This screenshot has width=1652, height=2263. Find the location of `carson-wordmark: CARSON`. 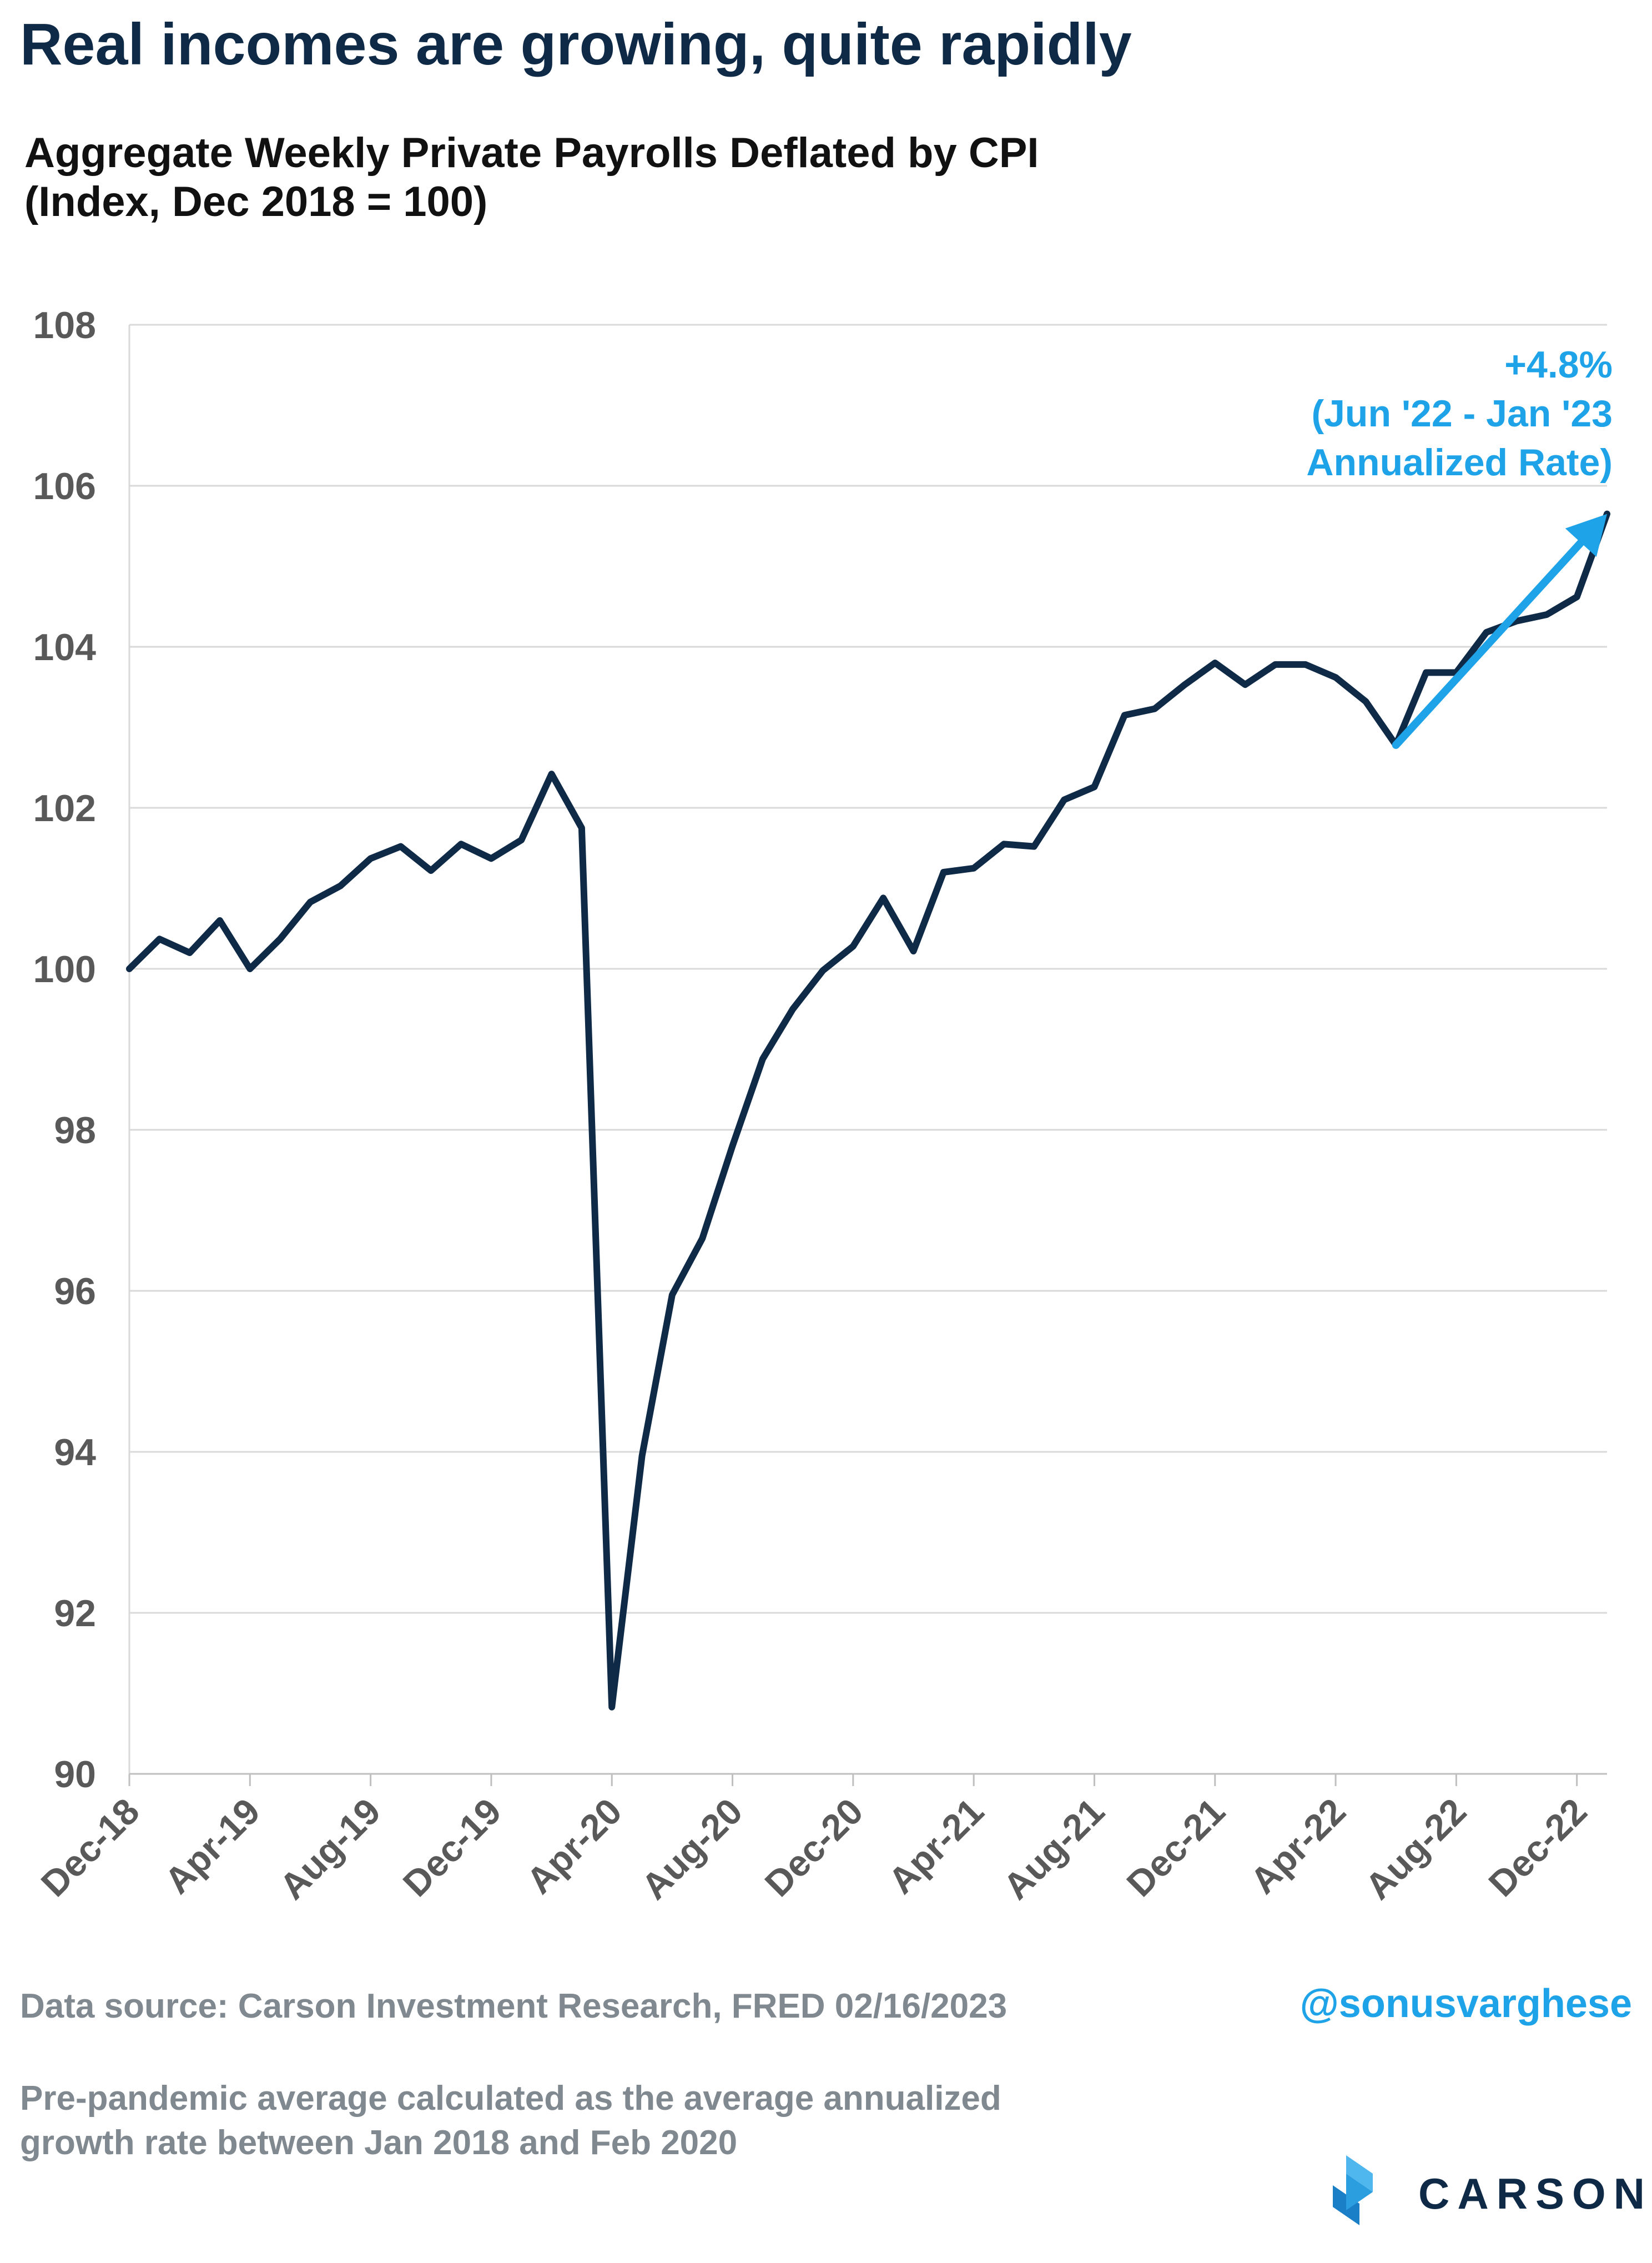

carson-wordmark: CARSON is located at coordinates (1535, 2193).